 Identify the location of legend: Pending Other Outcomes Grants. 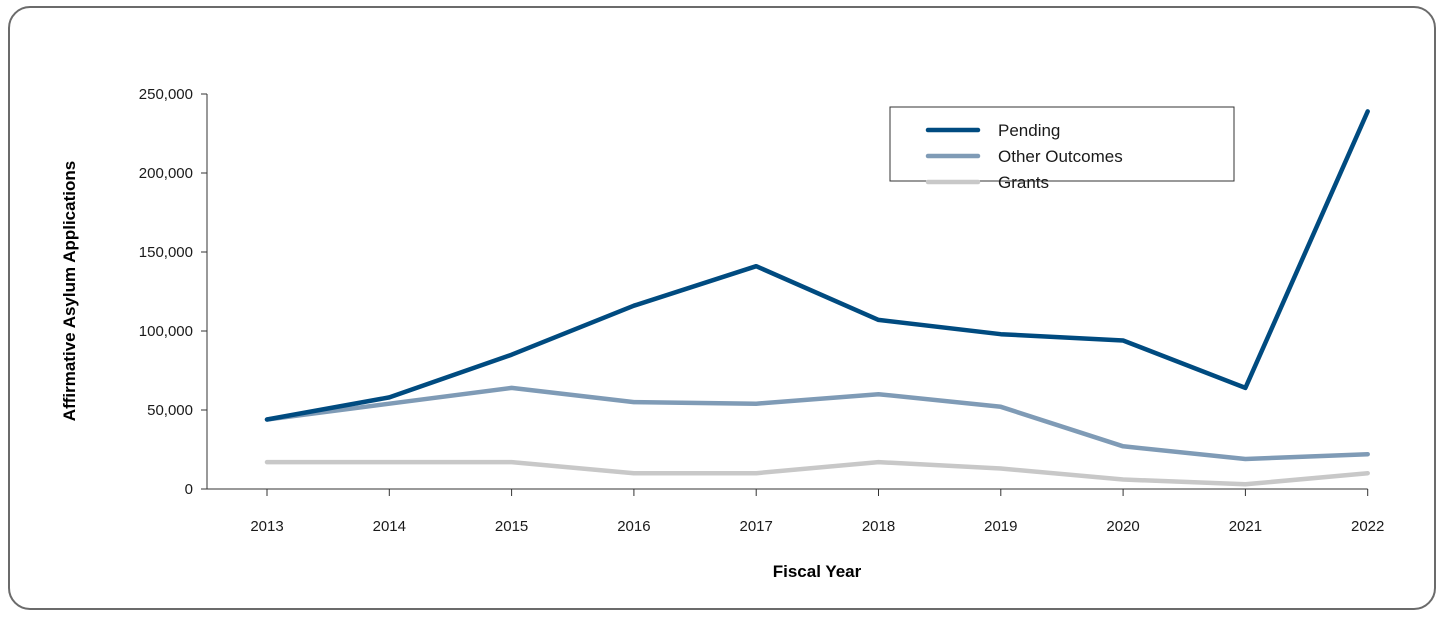
(1062, 149).